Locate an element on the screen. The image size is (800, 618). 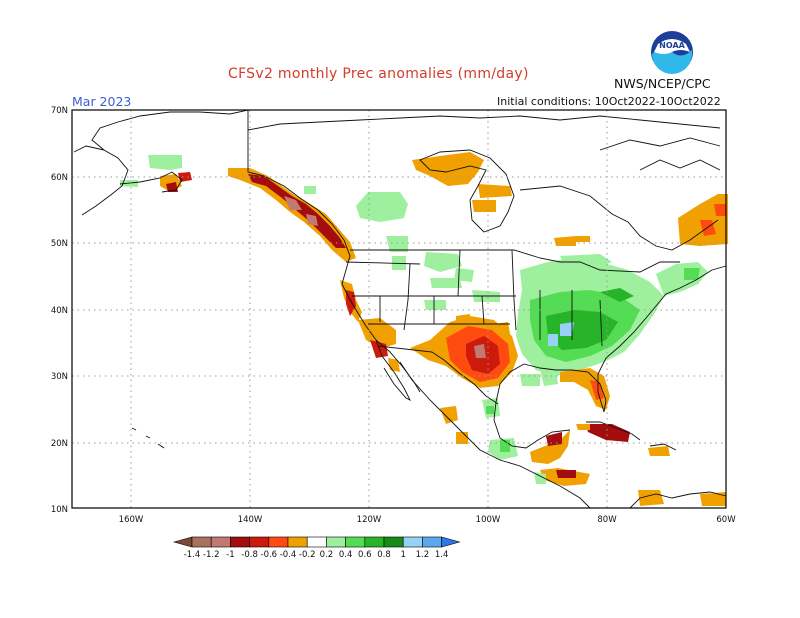
lat-tick-label: 10N is located at coordinates (59, 510).